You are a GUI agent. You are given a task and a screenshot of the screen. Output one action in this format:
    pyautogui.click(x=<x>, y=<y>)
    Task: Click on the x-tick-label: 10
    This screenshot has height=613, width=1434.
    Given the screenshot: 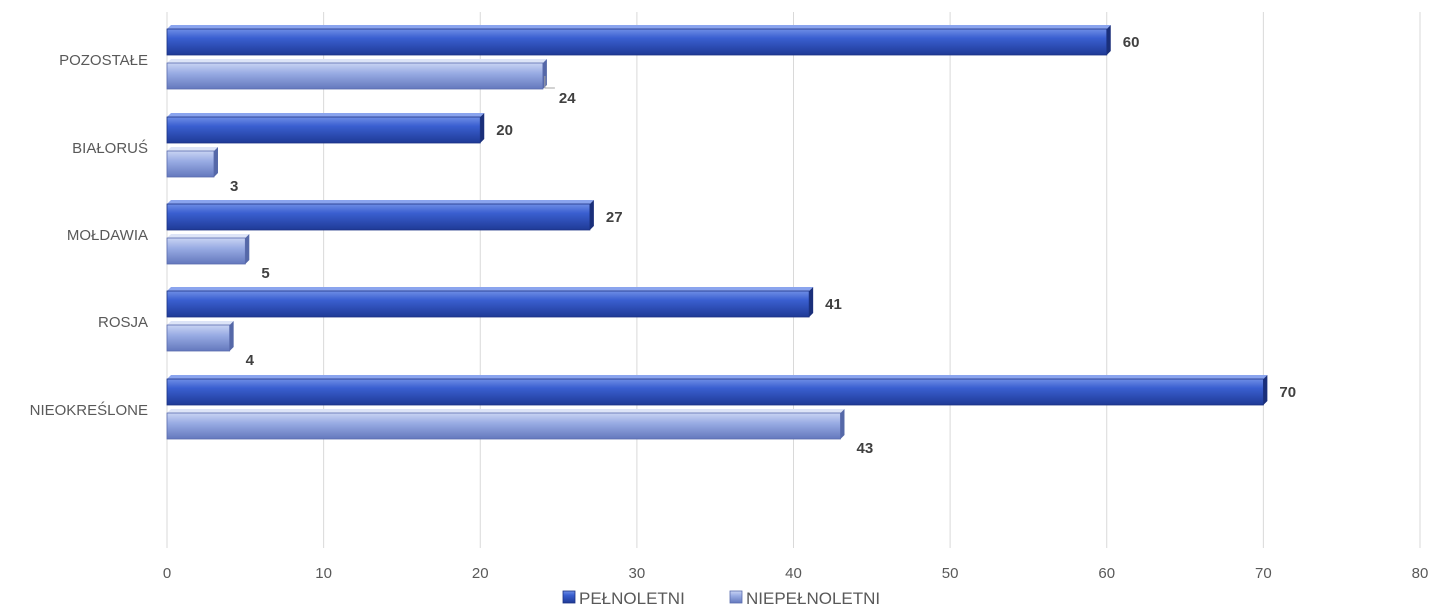 What is the action you would take?
    pyautogui.click(x=323, y=573)
    